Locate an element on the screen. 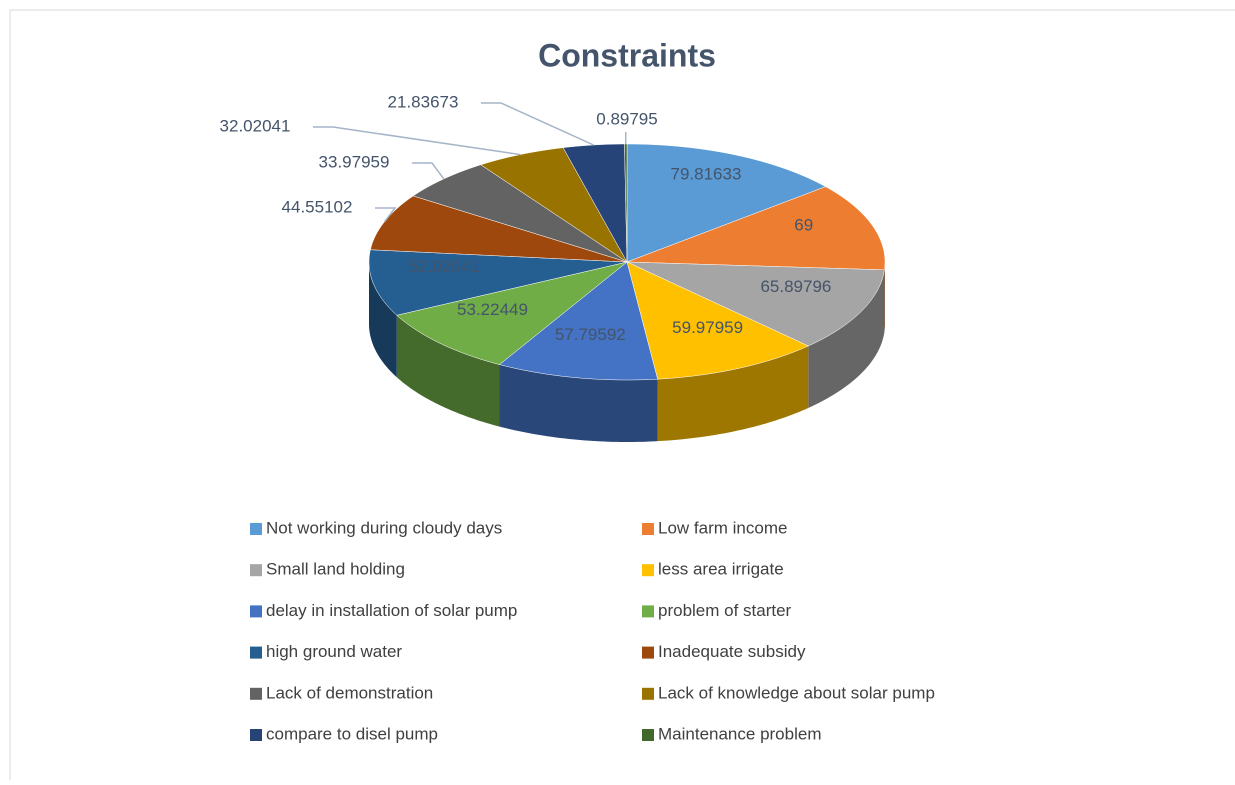 The image size is (1235, 785). data-label: 32.02041 is located at coordinates (255, 125).